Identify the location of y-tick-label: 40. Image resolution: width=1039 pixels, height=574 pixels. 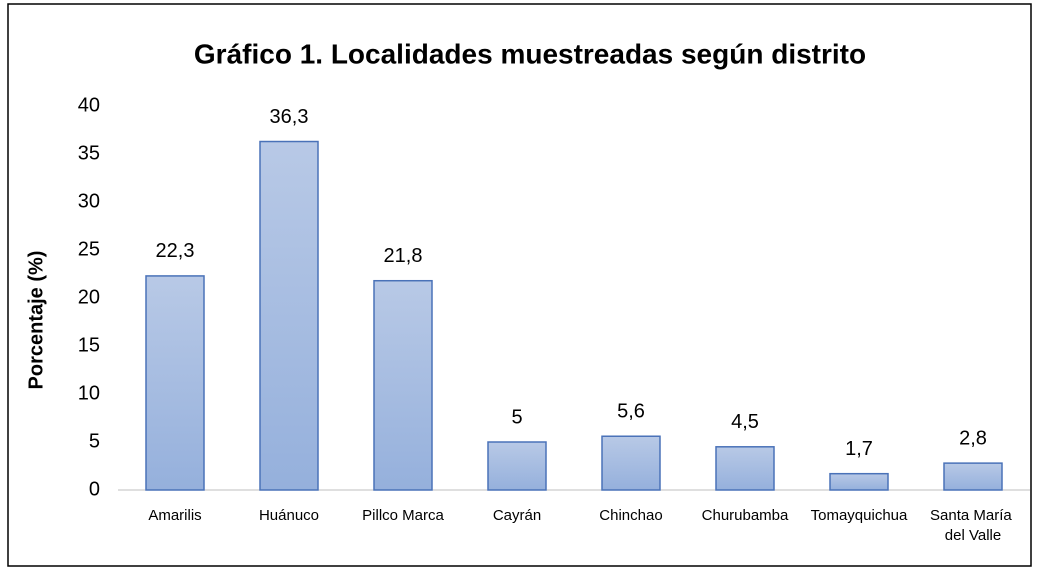
(89, 105).